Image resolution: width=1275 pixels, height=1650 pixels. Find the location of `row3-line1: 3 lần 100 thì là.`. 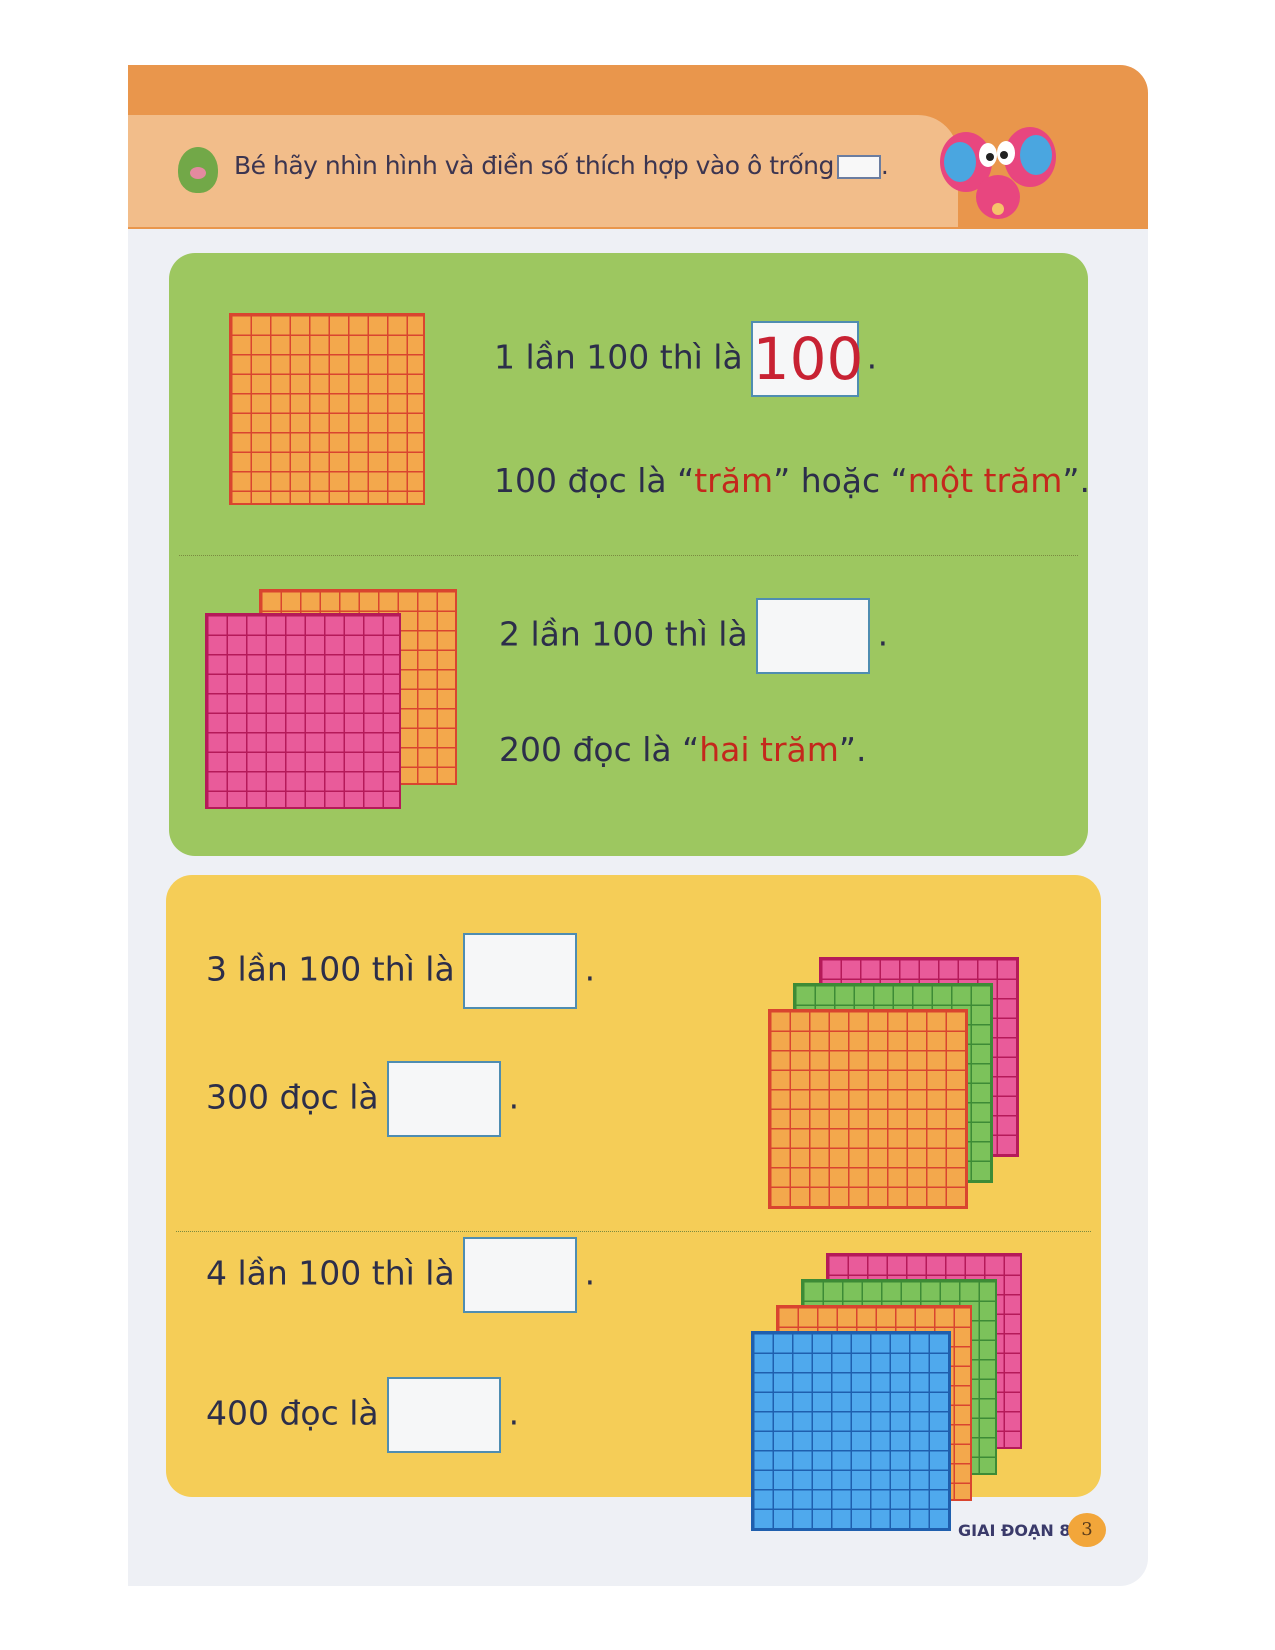

row3-line1: 3 lần 100 thì là. is located at coordinates (400, 971).